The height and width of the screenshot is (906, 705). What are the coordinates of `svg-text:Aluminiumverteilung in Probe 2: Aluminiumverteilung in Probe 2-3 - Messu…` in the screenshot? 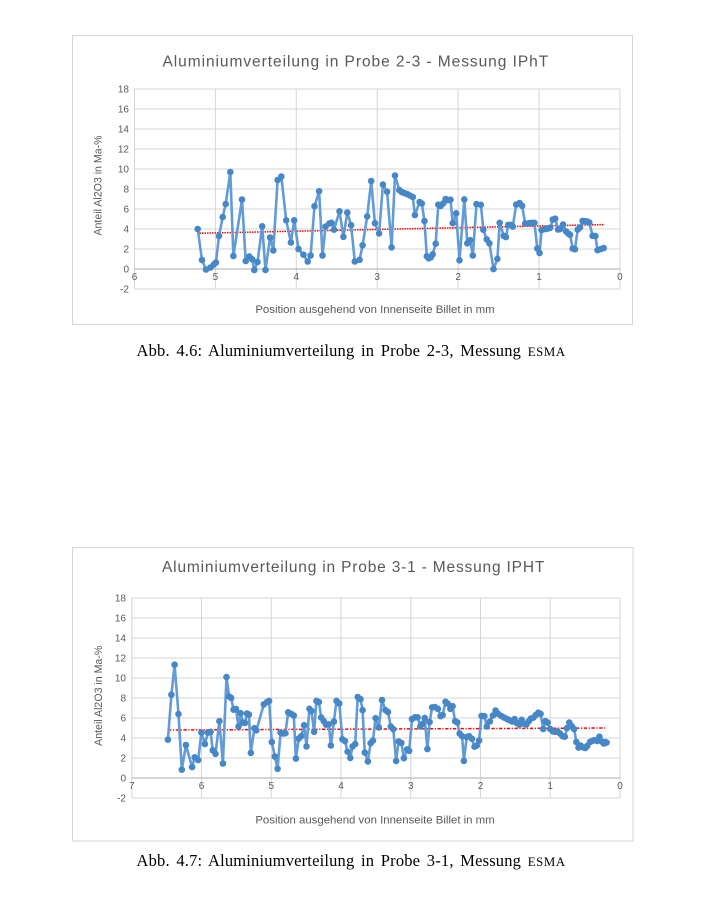 It's located at (355, 61).